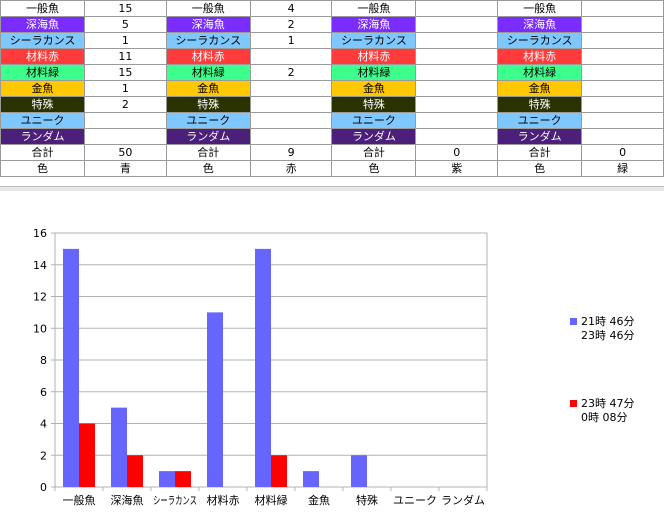 The width and height of the screenshot is (664, 515). I want to click on value-cell: 11, so click(125, 56).